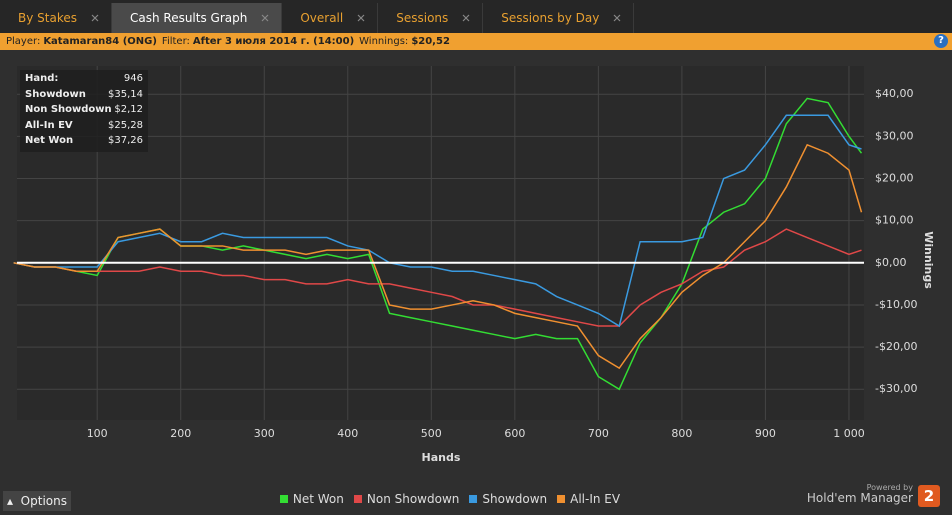 The image size is (952, 515). What do you see at coordinates (68, 109) in the screenshot?
I see `stat-label: Non Showdown` at bounding box center [68, 109].